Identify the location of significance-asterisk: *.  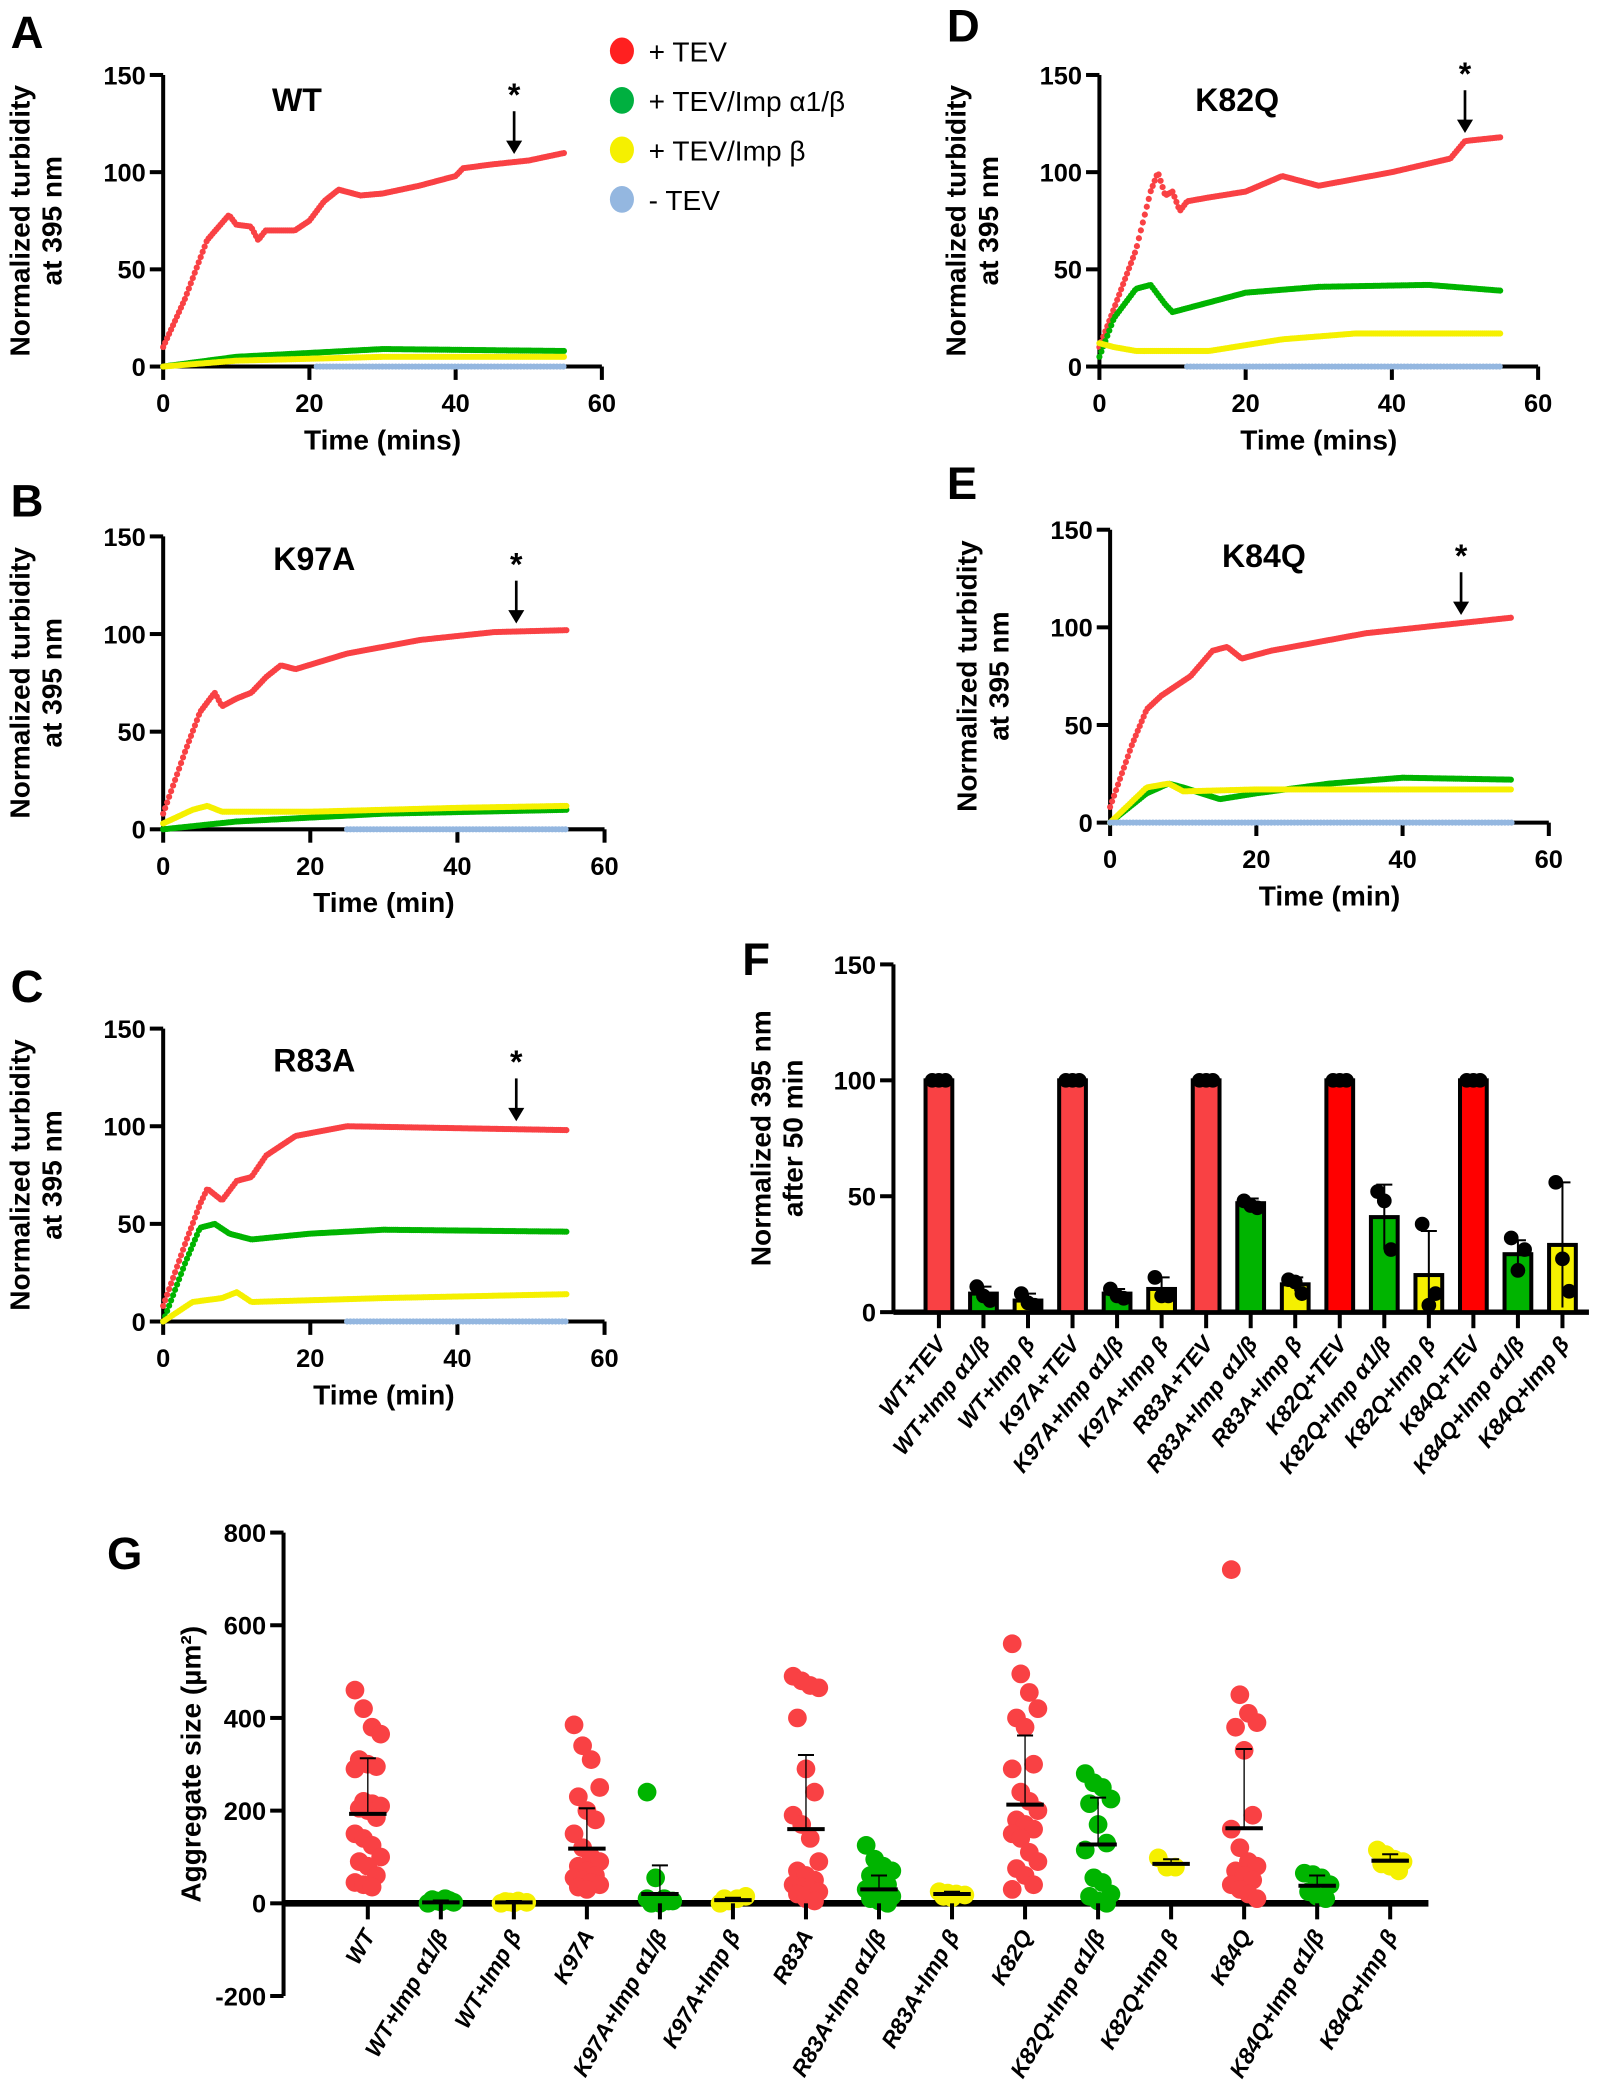
(514, 95).